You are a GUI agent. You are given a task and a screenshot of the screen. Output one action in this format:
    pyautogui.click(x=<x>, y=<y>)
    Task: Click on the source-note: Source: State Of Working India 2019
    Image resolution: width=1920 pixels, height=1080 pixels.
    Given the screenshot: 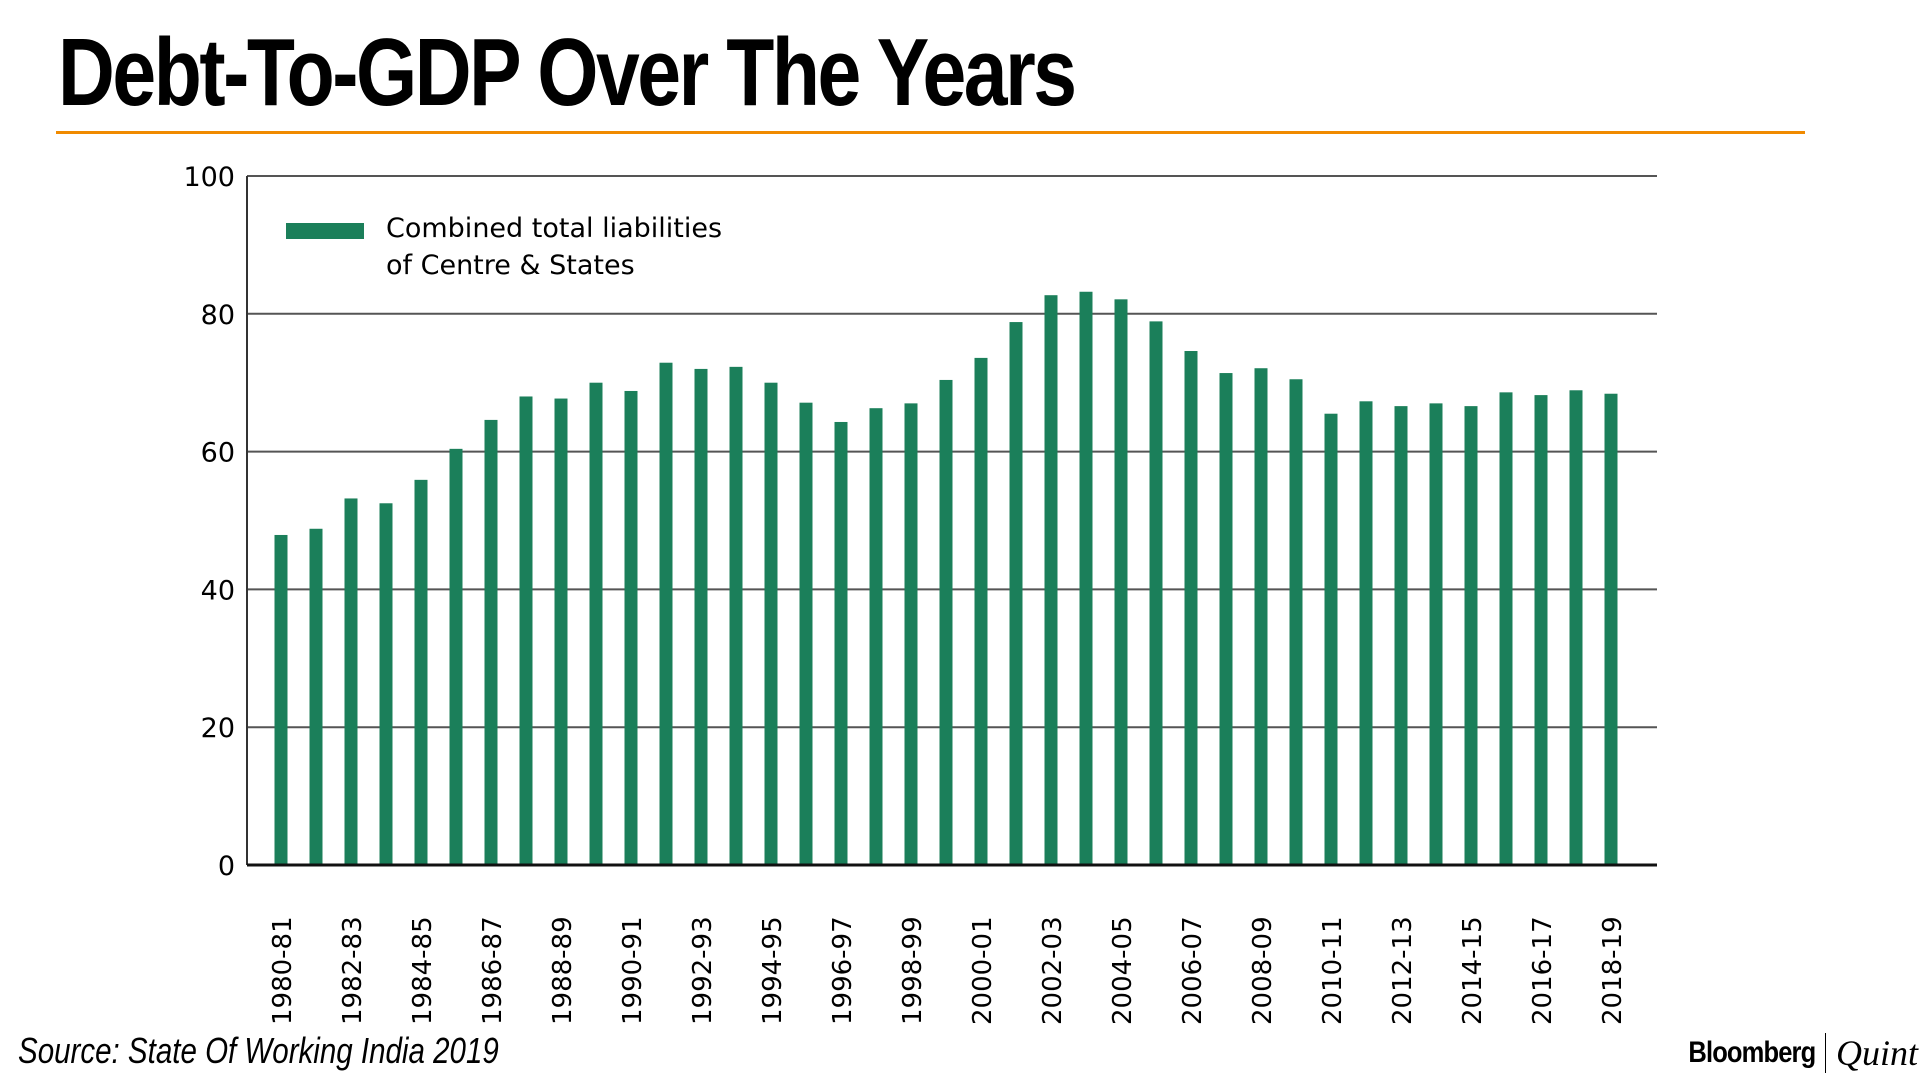 What is the action you would take?
    pyautogui.click(x=258, y=1050)
    